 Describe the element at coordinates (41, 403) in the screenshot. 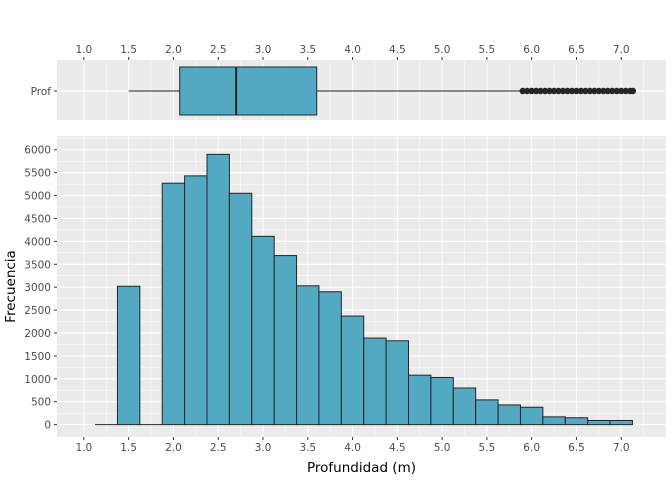

I see `histogram-y-tick-label: 500` at that location.